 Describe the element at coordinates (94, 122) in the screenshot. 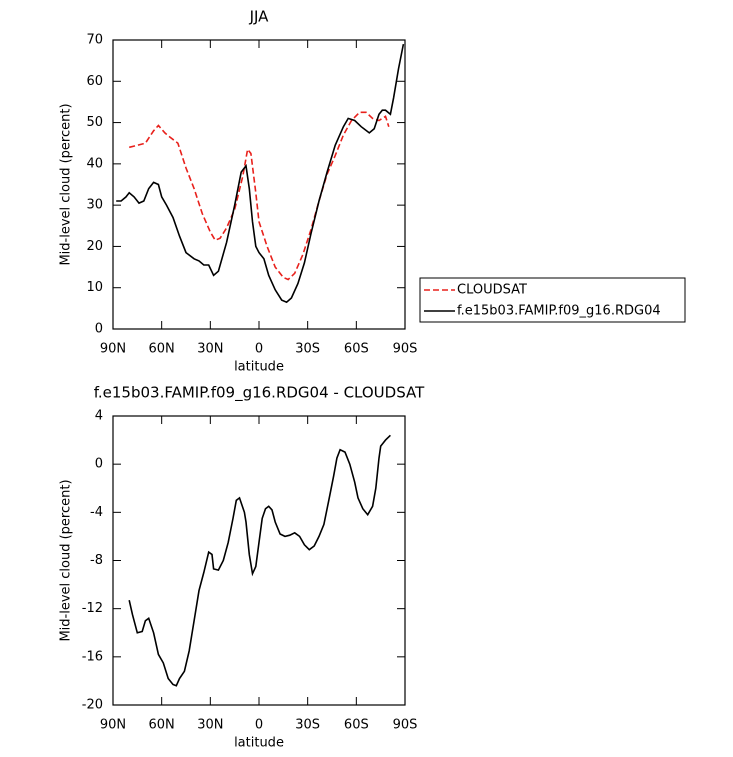

I see `y-tick-label: 50` at that location.